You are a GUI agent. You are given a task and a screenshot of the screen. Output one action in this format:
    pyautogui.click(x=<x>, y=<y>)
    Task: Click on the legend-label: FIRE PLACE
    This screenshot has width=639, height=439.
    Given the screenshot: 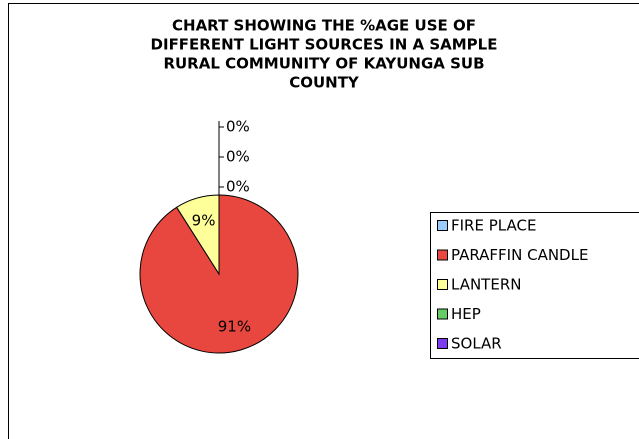 What is the action you would take?
    pyautogui.click(x=493, y=226)
    